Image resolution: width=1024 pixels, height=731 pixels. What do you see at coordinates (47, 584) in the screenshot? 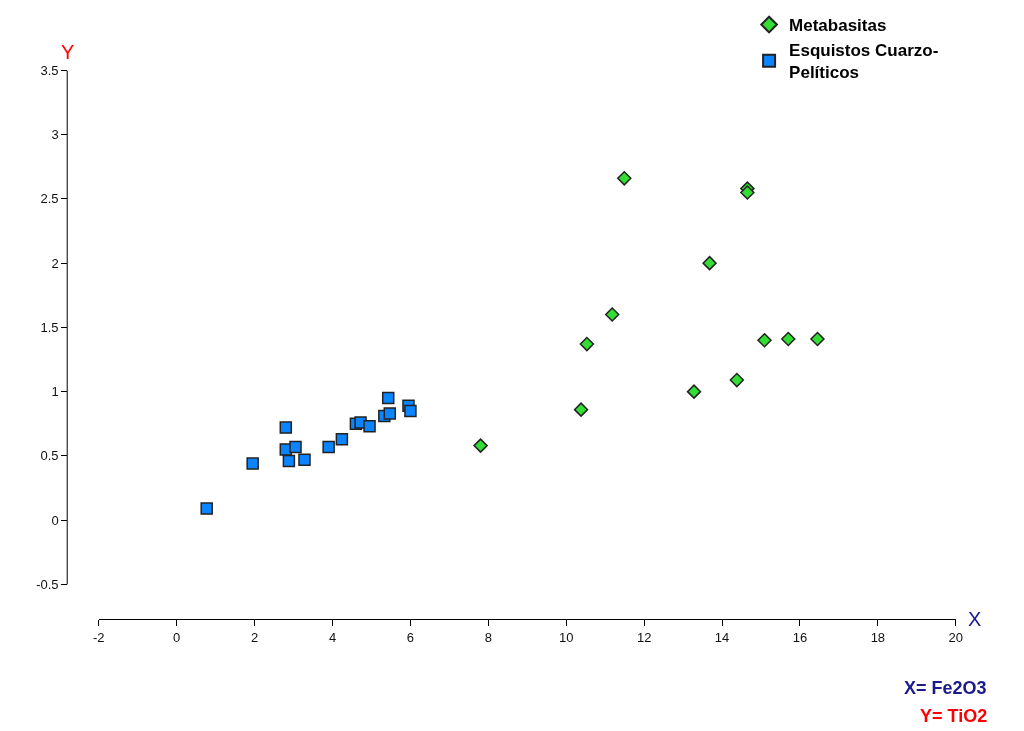
I see `y-tick-label: -0.5` at bounding box center [47, 584].